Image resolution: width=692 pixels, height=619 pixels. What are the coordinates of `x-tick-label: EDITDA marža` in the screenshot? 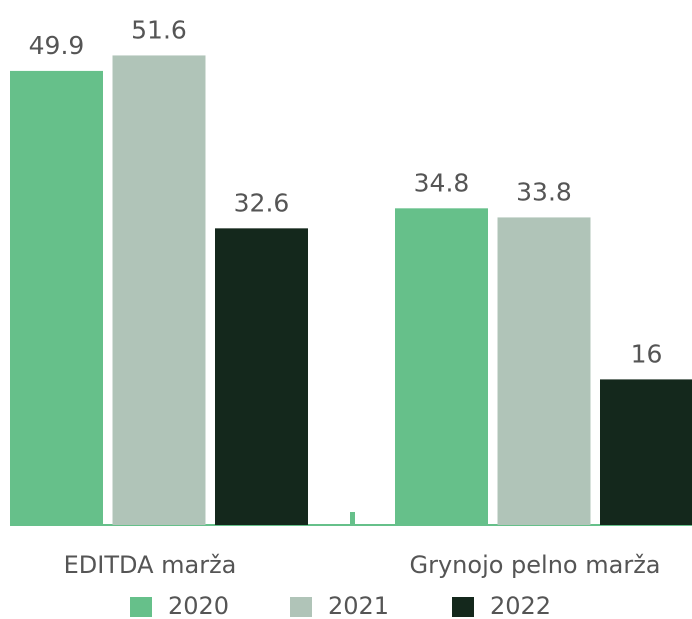 It's located at (150, 565).